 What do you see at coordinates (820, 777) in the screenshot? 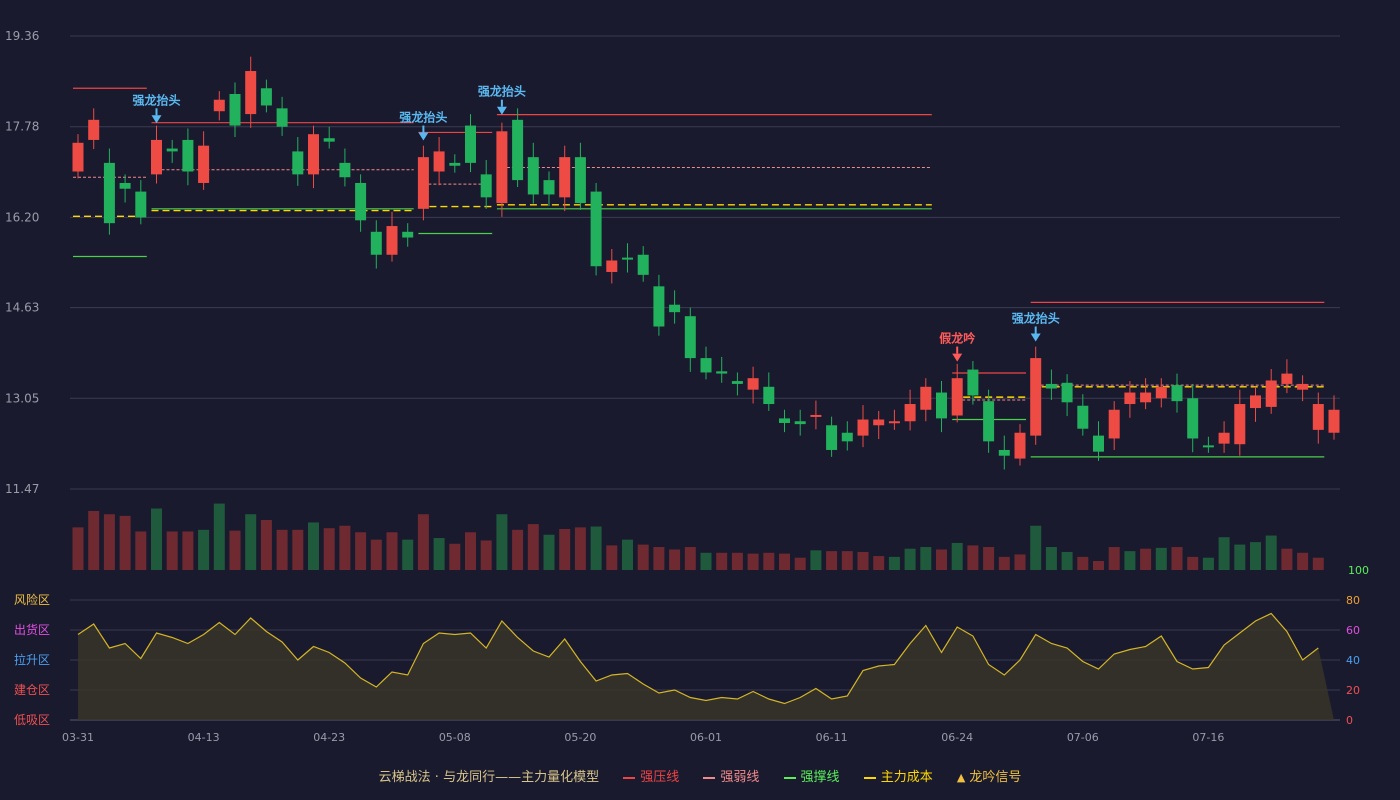
I see `legend-support-label: 强撑线` at bounding box center [820, 777].